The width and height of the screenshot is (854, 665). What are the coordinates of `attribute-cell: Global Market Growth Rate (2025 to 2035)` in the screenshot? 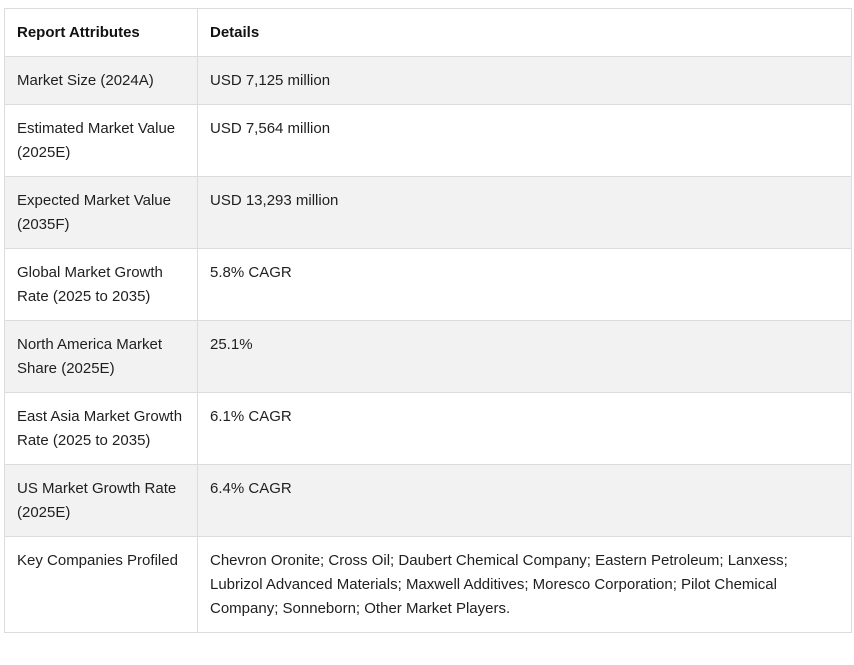 It's located at (101, 284).